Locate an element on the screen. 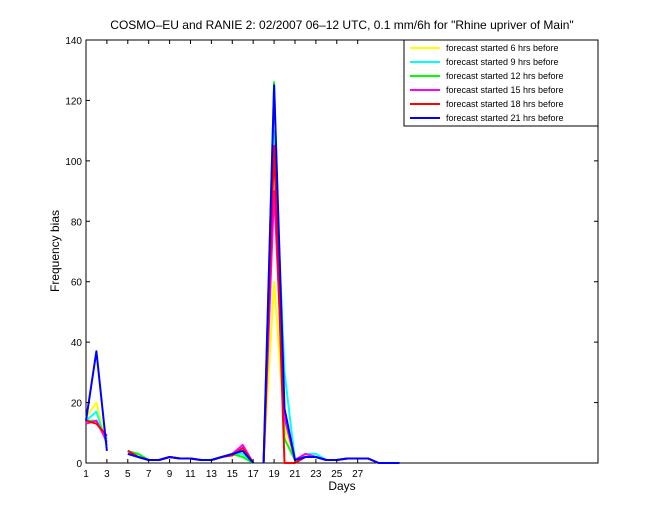 The height and width of the screenshot is (520, 660). y-tick-label: 40 is located at coordinates (77, 343).